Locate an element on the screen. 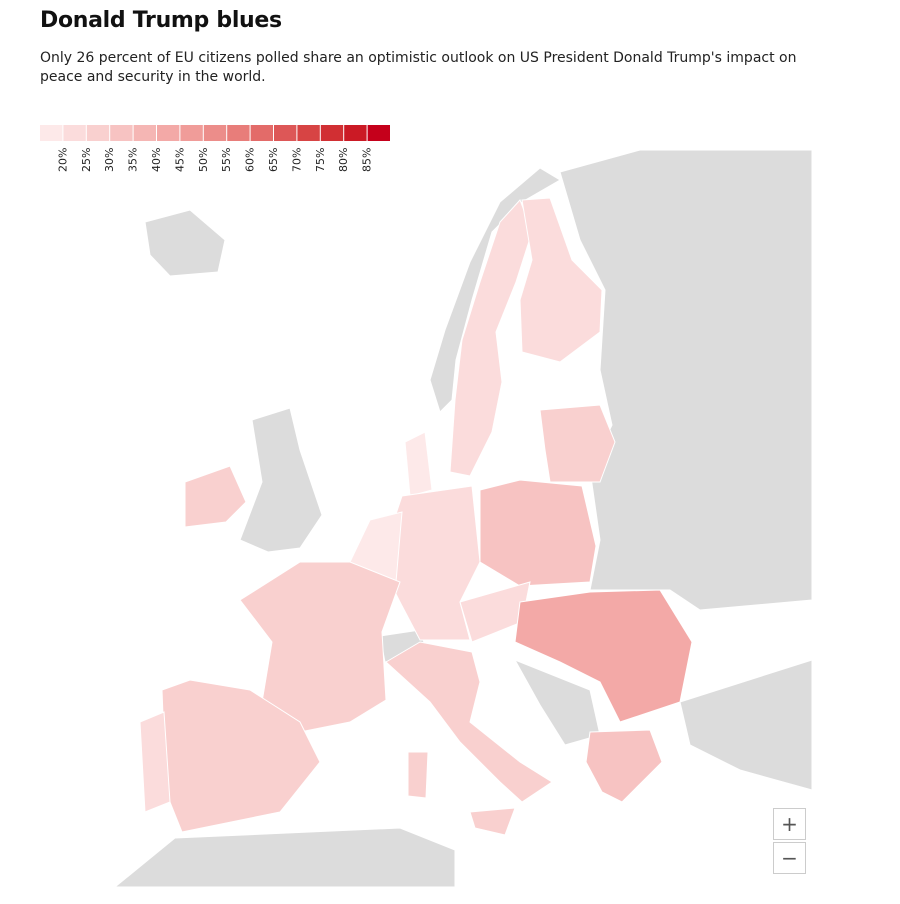 The height and width of the screenshot is (904, 900). balkans is located at coordinates (557, 702).